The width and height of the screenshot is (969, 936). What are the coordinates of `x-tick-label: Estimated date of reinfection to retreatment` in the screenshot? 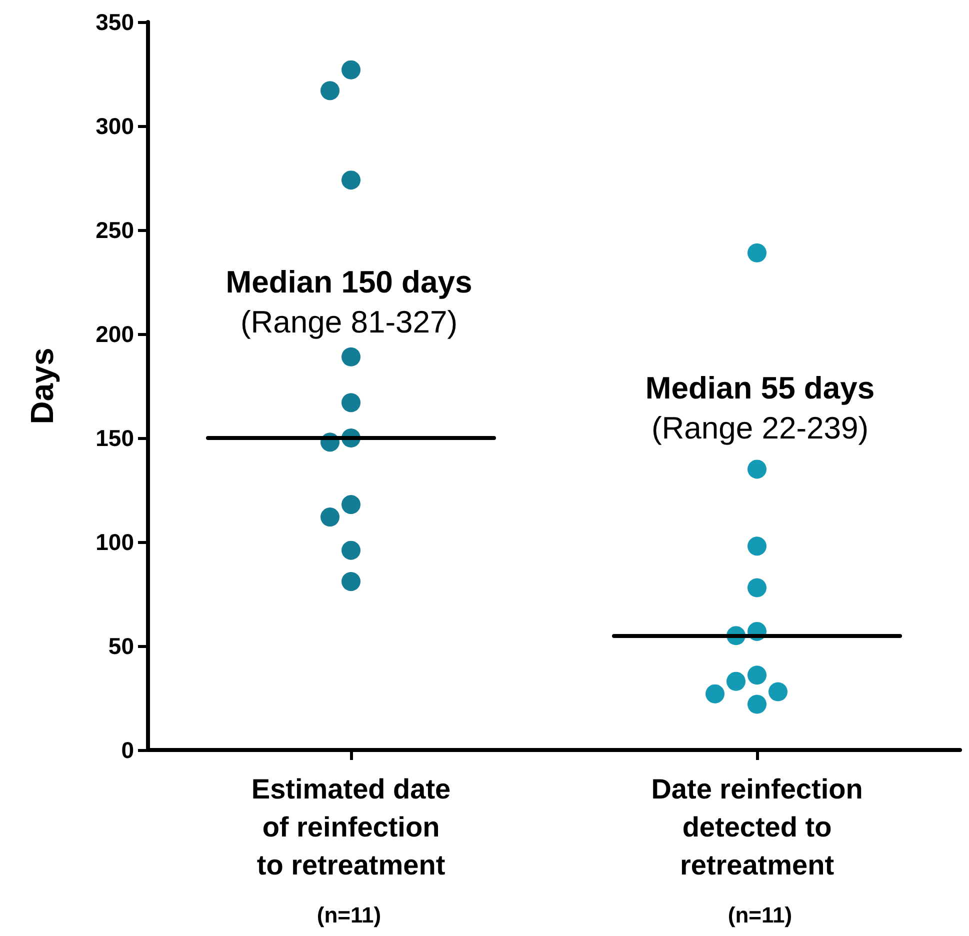 It's located at (351, 827).